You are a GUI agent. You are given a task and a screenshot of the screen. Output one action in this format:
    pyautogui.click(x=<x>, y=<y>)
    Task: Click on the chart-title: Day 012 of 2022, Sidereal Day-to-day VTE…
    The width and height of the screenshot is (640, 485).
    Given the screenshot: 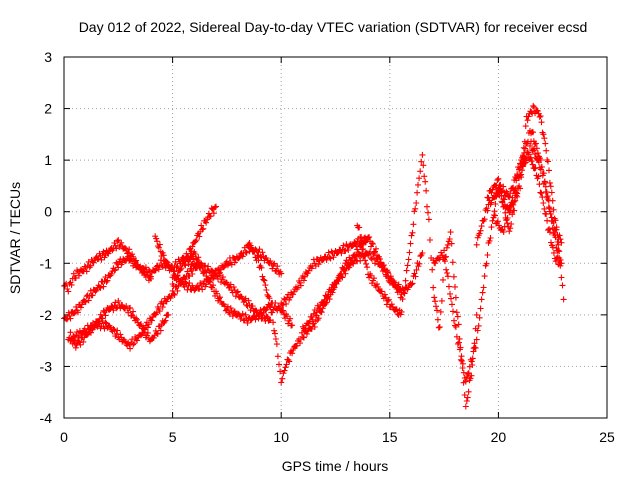 What is the action you would take?
    pyautogui.click(x=333, y=27)
    